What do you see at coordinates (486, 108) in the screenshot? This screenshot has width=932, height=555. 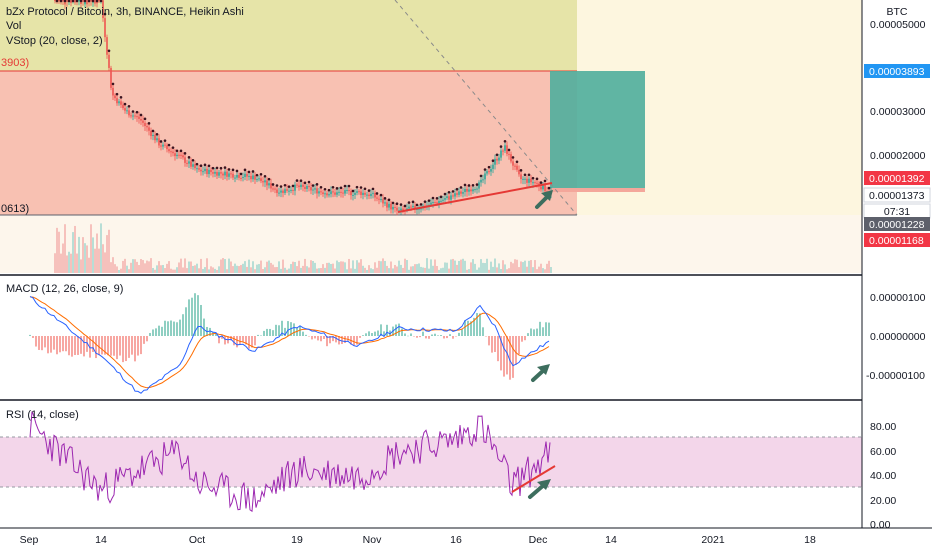 I see `dashed-trendline` at bounding box center [486, 108].